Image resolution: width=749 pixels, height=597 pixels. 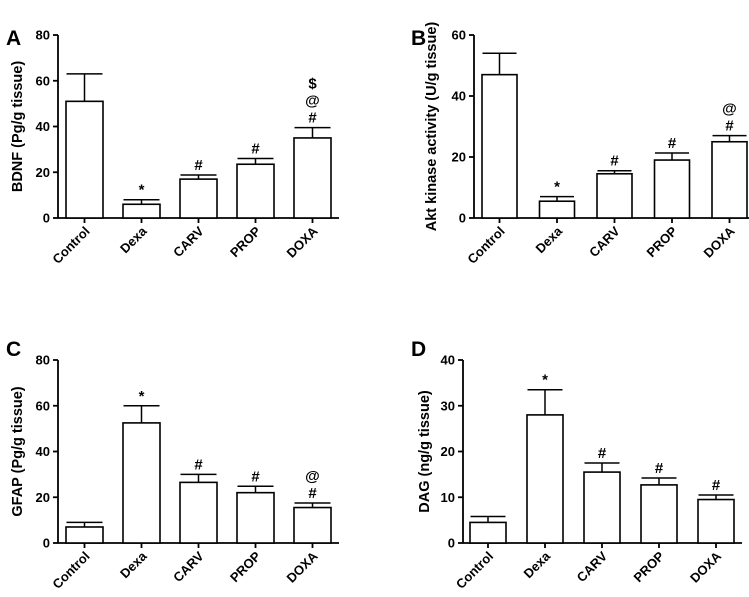 What do you see at coordinates (448, 451) in the screenshot?
I see `panel-d-ytick-label: 20` at bounding box center [448, 451].